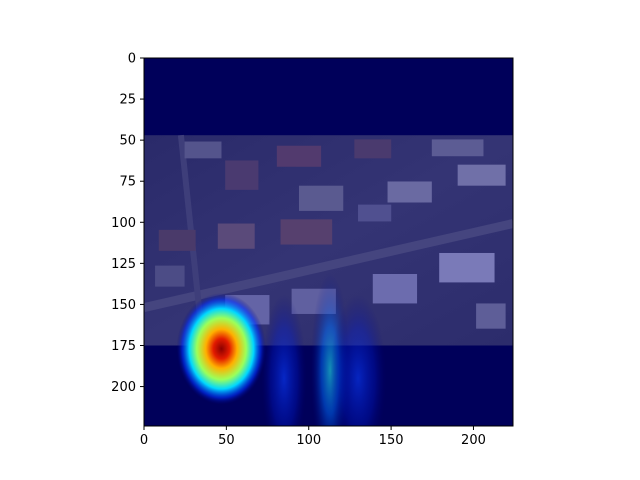 This screenshot has height=480, width=640. What do you see at coordinates (308, 440) in the screenshot?
I see `x-tick-label: 100` at bounding box center [308, 440].